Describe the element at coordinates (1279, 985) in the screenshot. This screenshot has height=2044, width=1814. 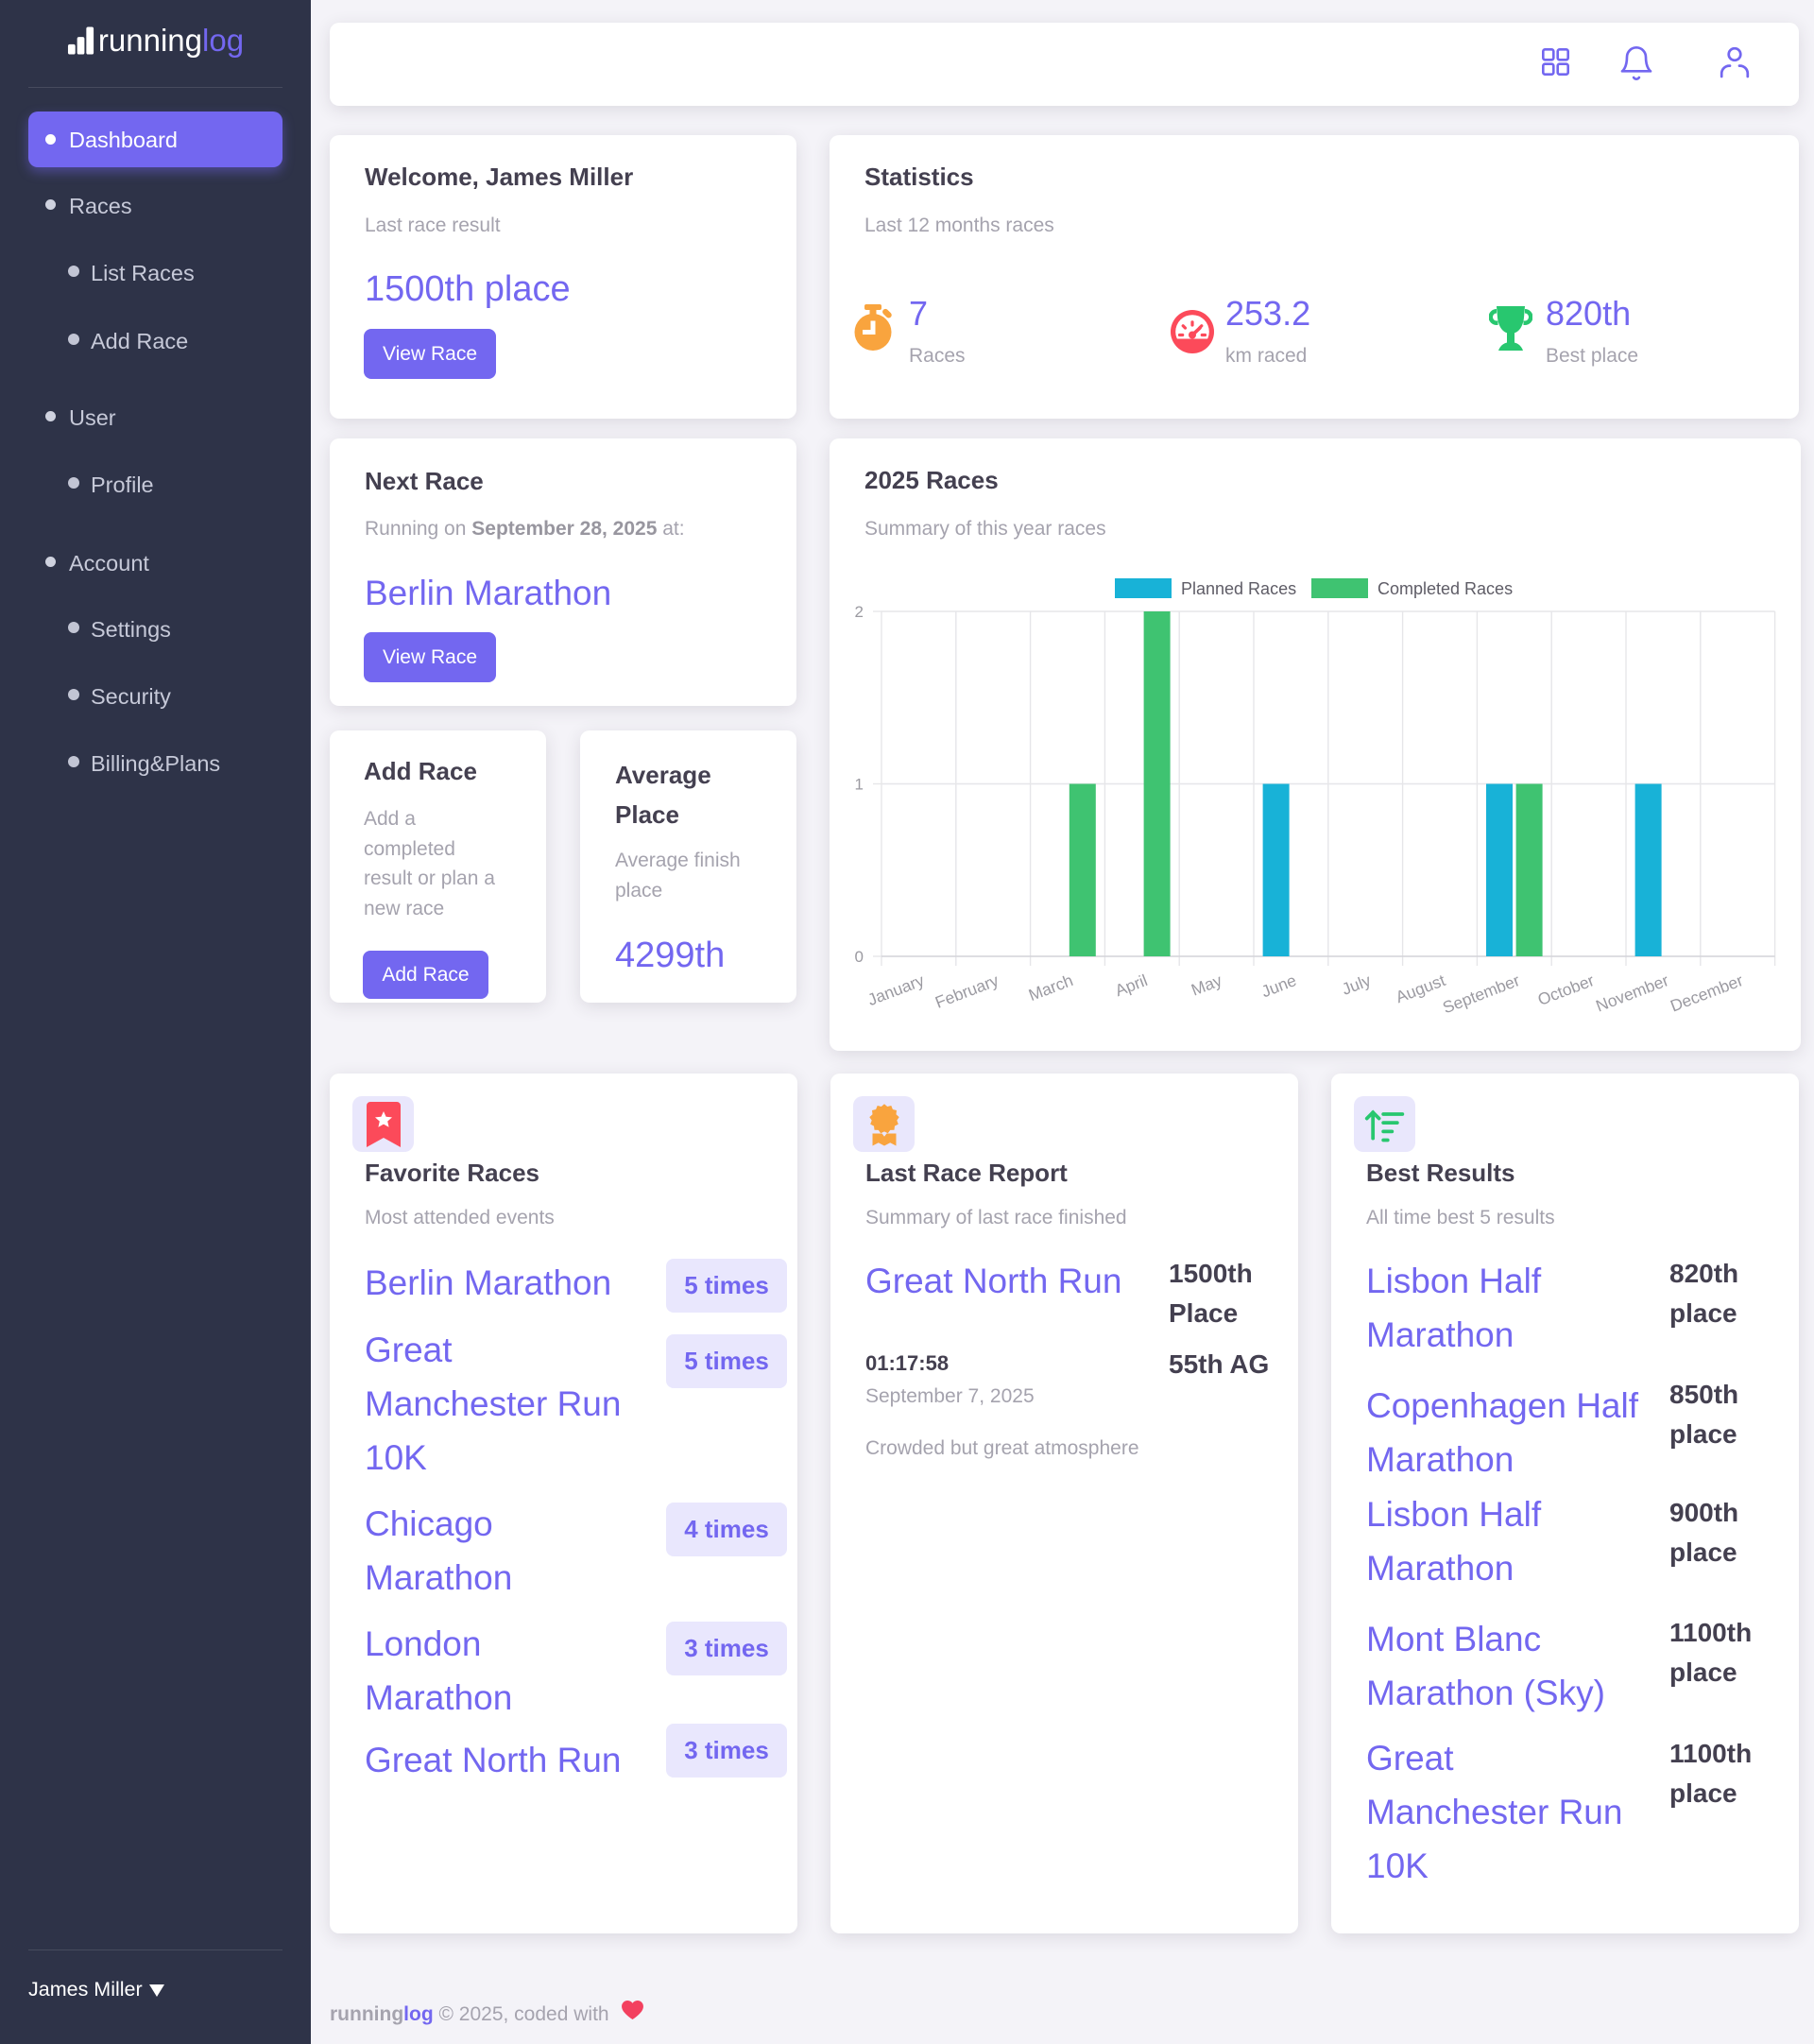
I see `svg-text: June` at that location.